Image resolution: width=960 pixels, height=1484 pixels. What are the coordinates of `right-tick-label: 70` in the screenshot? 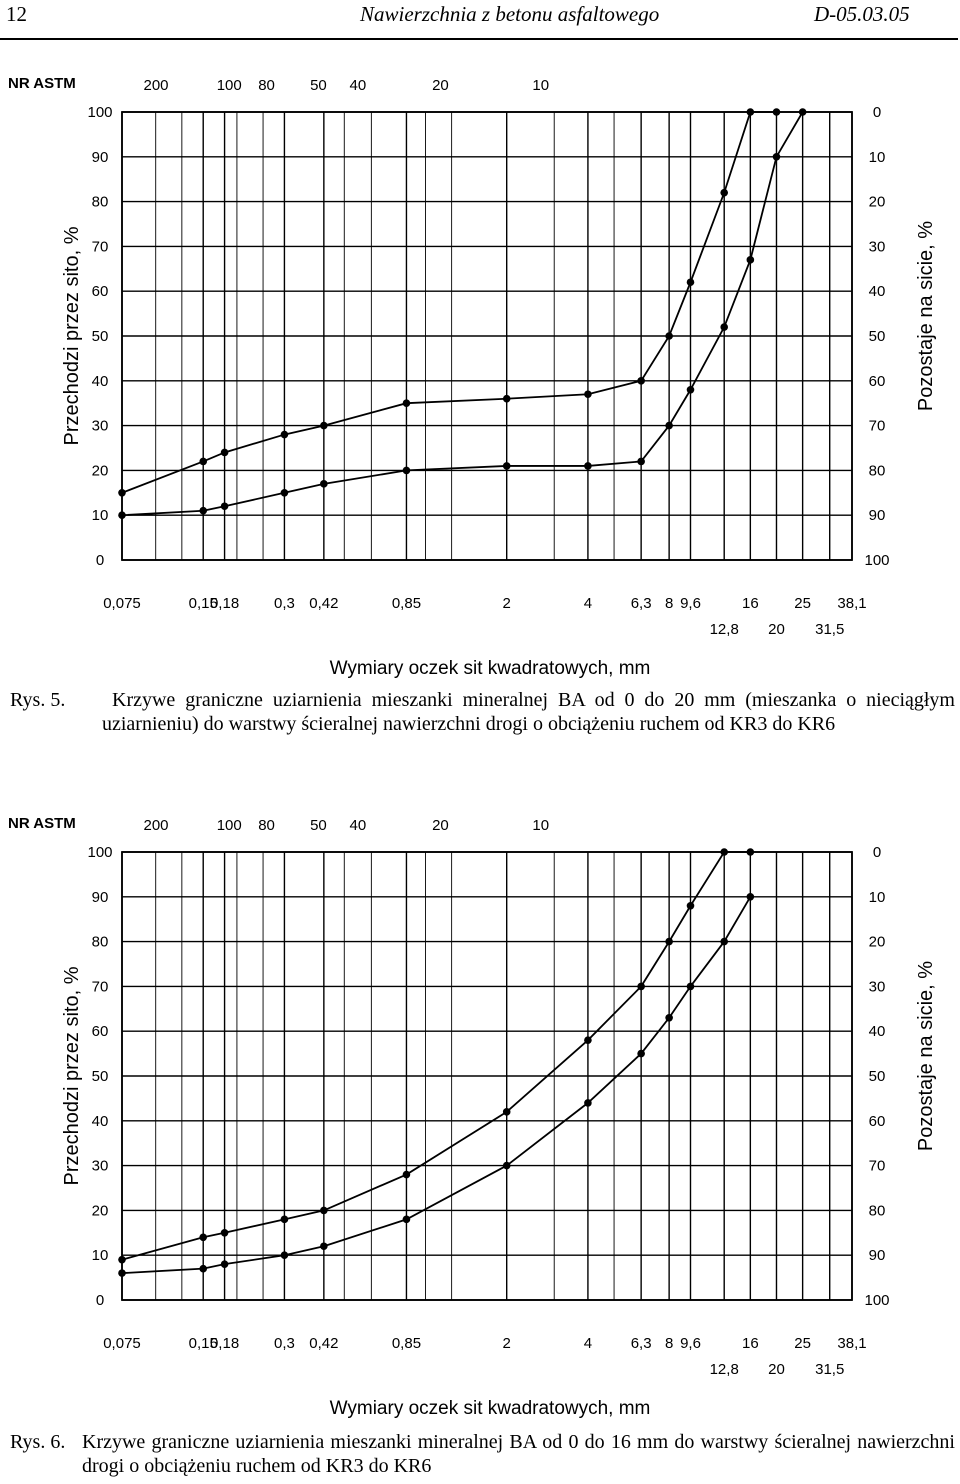 It's located at (877, 1166).